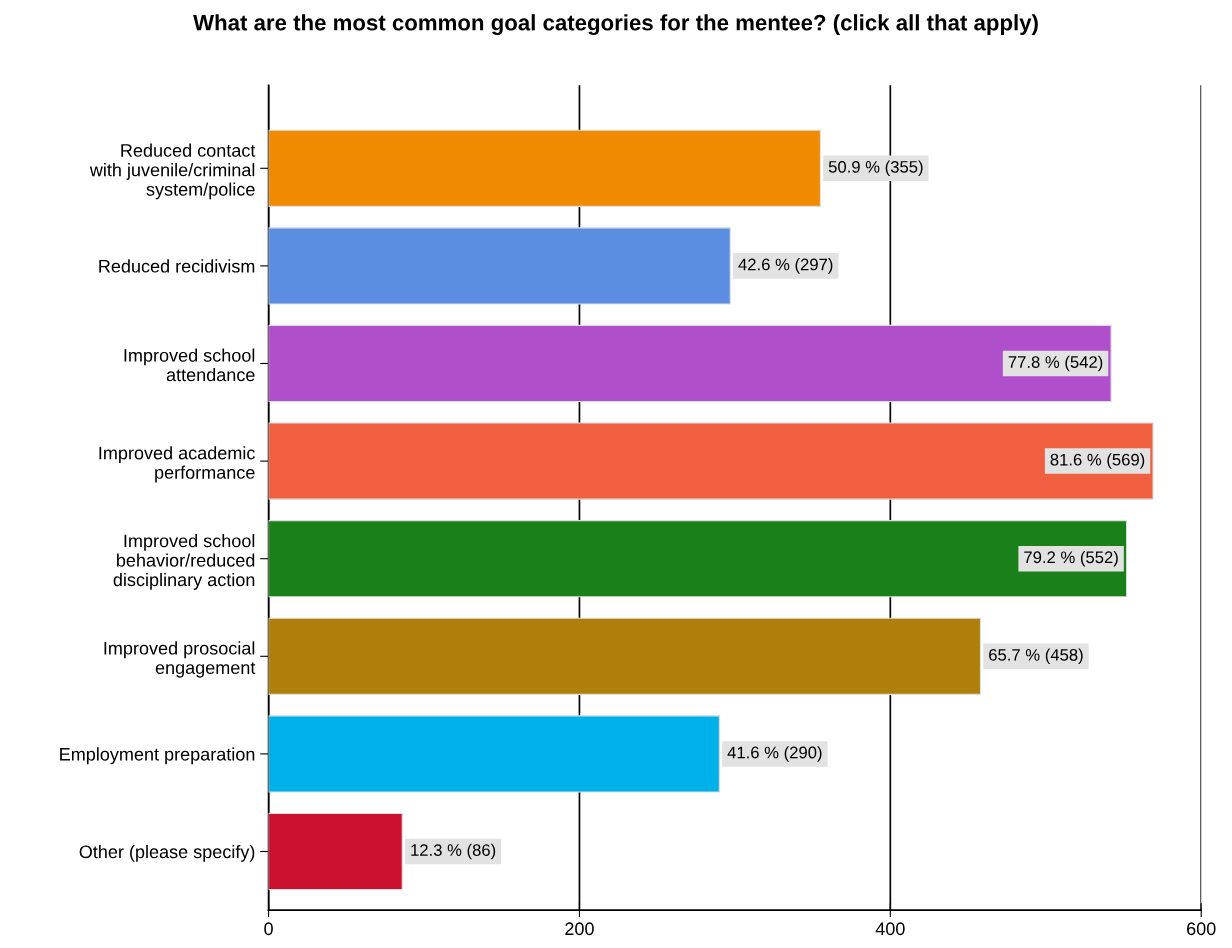 The image size is (1232, 948). What do you see at coordinates (1201, 929) in the screenshot?
I see `x-tick-label: 600` at bounding box center [1201, 929].